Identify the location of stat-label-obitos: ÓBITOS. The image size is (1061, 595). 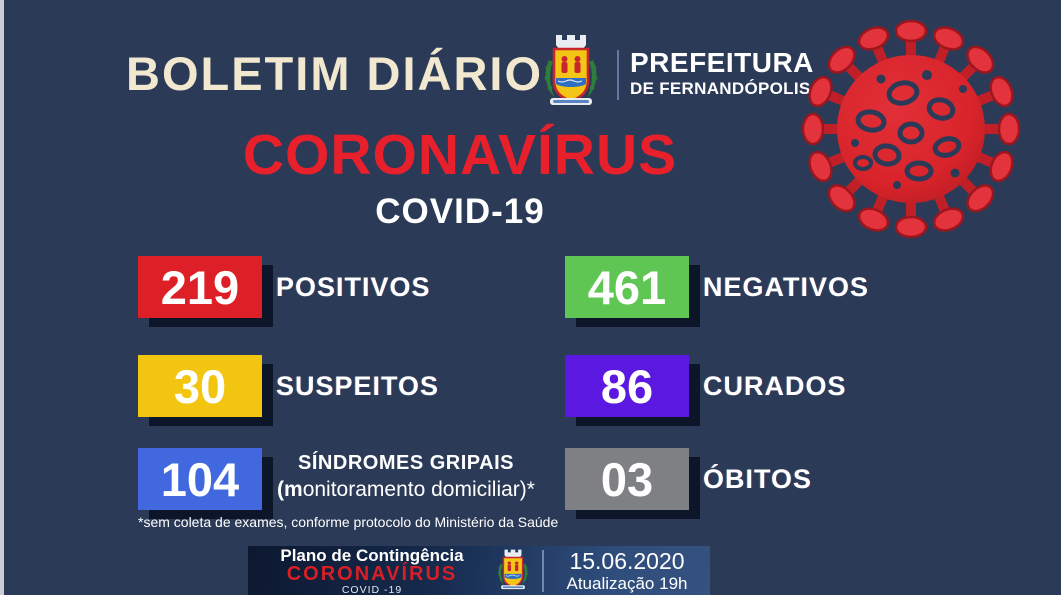
(758, 478).